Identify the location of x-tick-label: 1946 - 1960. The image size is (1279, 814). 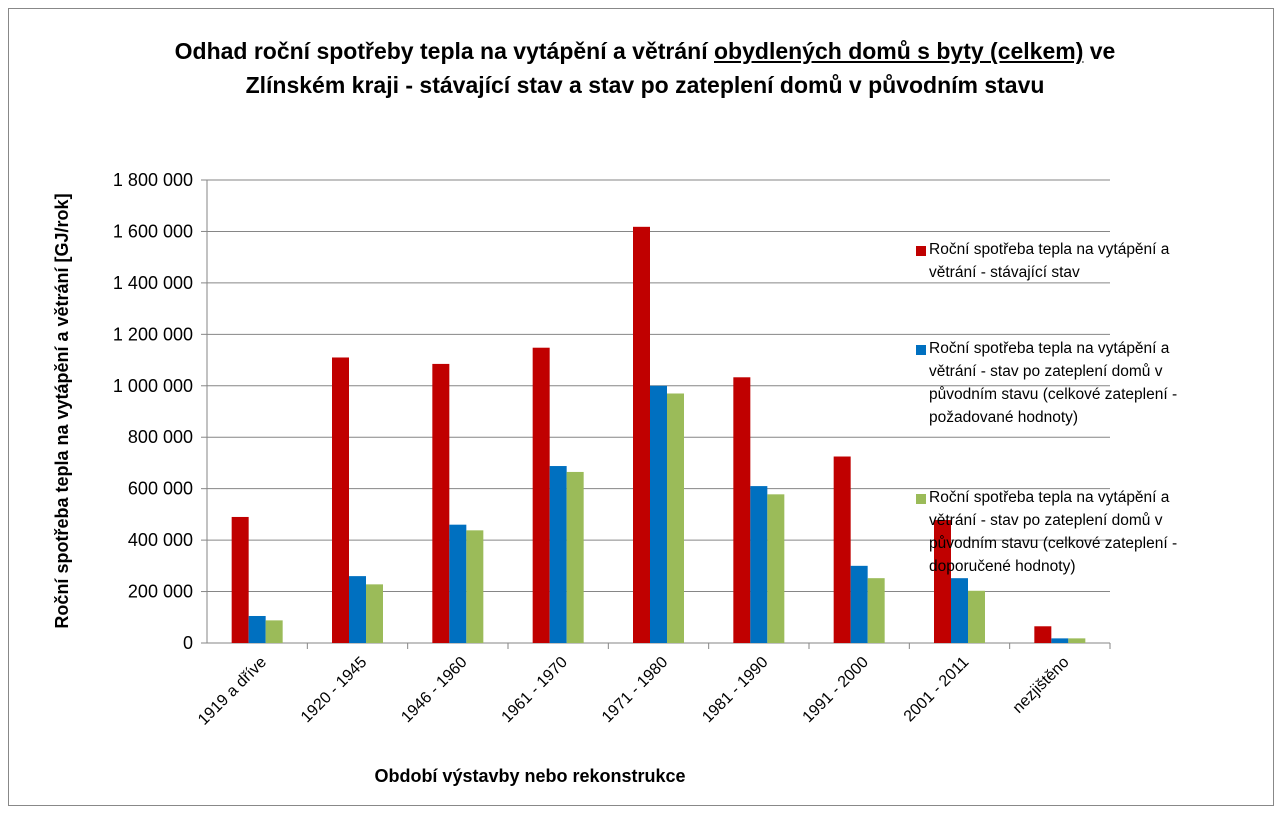
(434, 690).